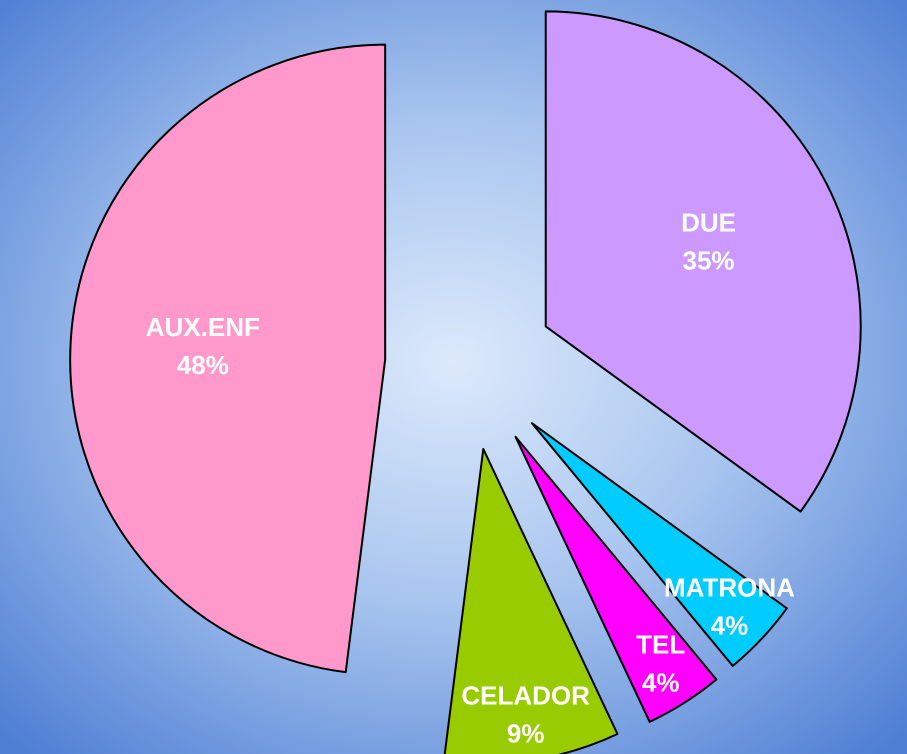 The width and height of the screenshot is (907, 754). Describe the element at coordinates (708, 260) in the screenshot. I see `slice-value-label: 35%` at that location.